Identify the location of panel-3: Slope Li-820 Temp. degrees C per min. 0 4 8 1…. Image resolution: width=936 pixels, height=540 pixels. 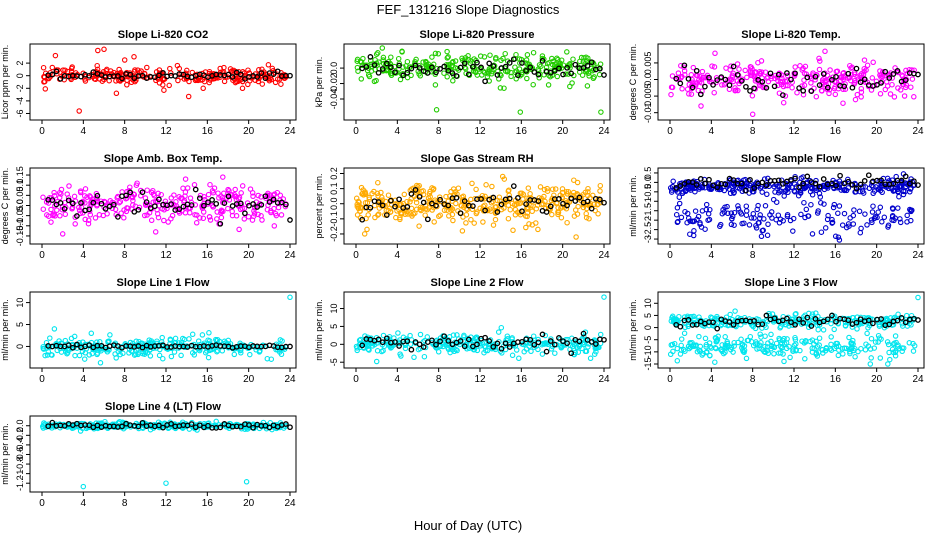
(776, 83).